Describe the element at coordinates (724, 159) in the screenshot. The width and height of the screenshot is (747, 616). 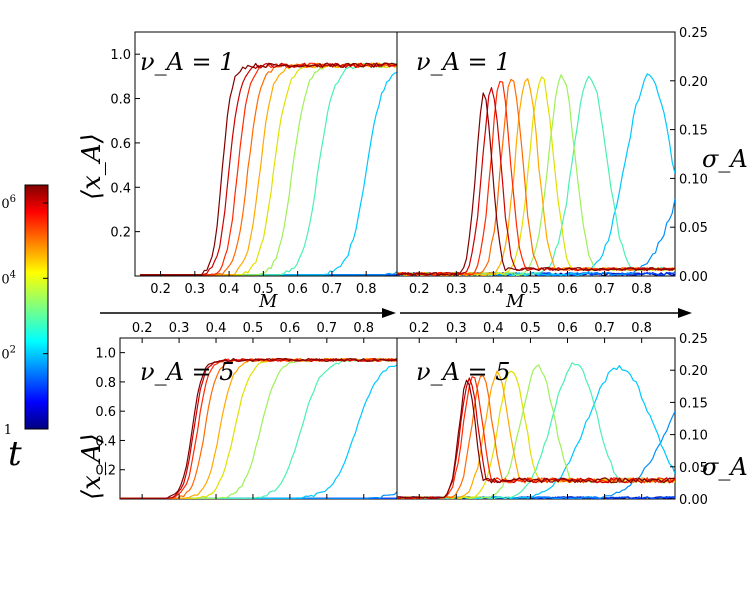
I see `ylabel-sigma-top: σ_A` at that location.